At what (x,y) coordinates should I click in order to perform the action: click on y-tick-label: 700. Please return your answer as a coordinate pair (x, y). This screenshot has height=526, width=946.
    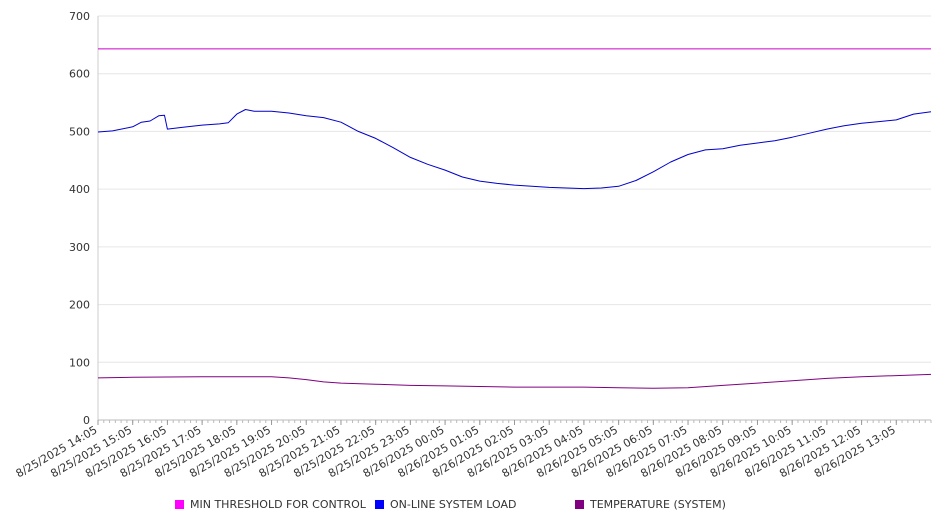
    Looking at the image, I should click on (79, 16).